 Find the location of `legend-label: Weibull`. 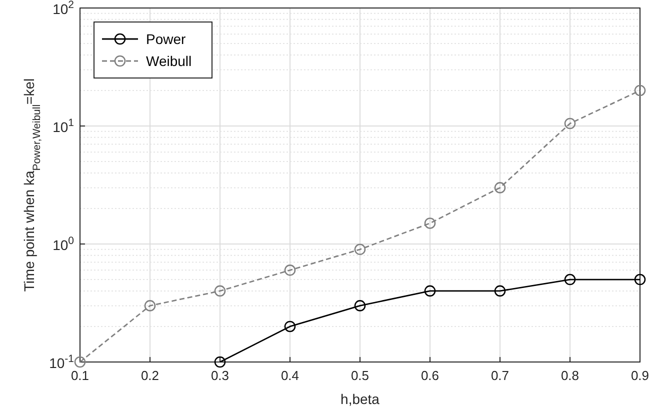

legend-label: Weibull is located at coordinates (169, 61).